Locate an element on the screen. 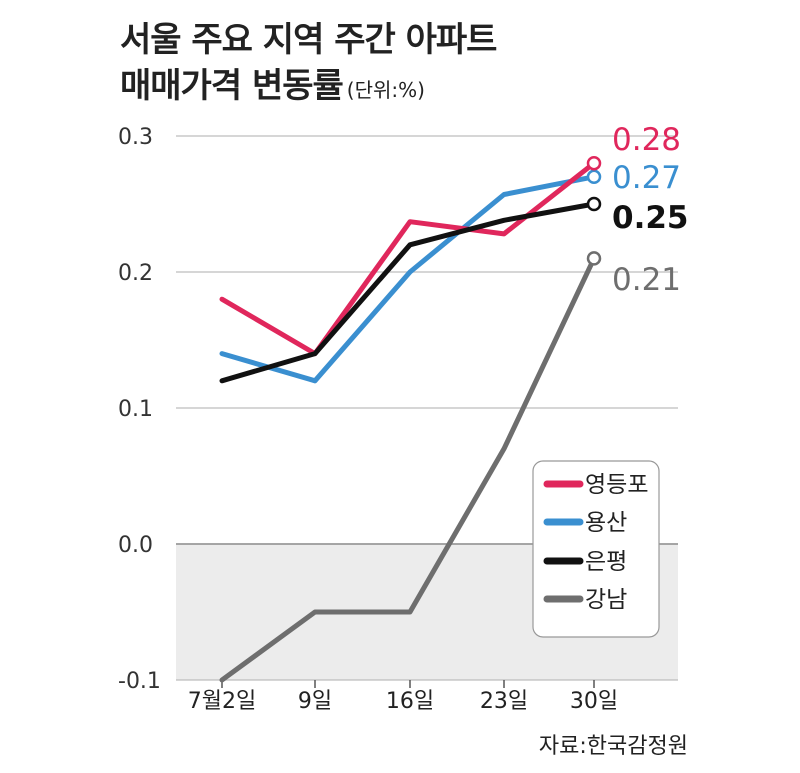  series-line-은평 is located at coordinates (408, 292).